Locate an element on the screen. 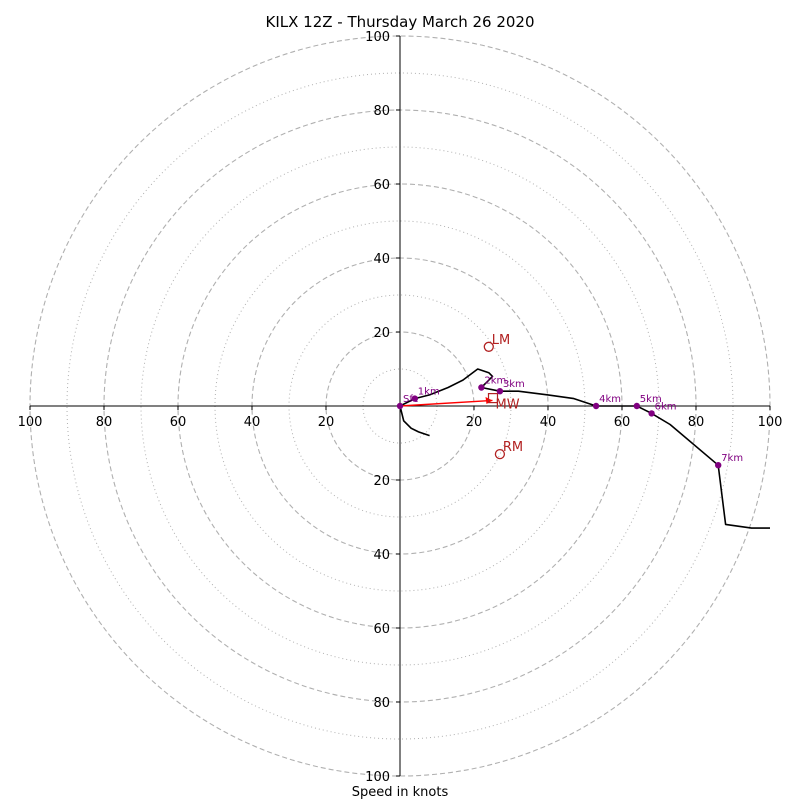 The image size is (800, 800). storm-motion-markers: LM RM is located at coordinates (503, 396).